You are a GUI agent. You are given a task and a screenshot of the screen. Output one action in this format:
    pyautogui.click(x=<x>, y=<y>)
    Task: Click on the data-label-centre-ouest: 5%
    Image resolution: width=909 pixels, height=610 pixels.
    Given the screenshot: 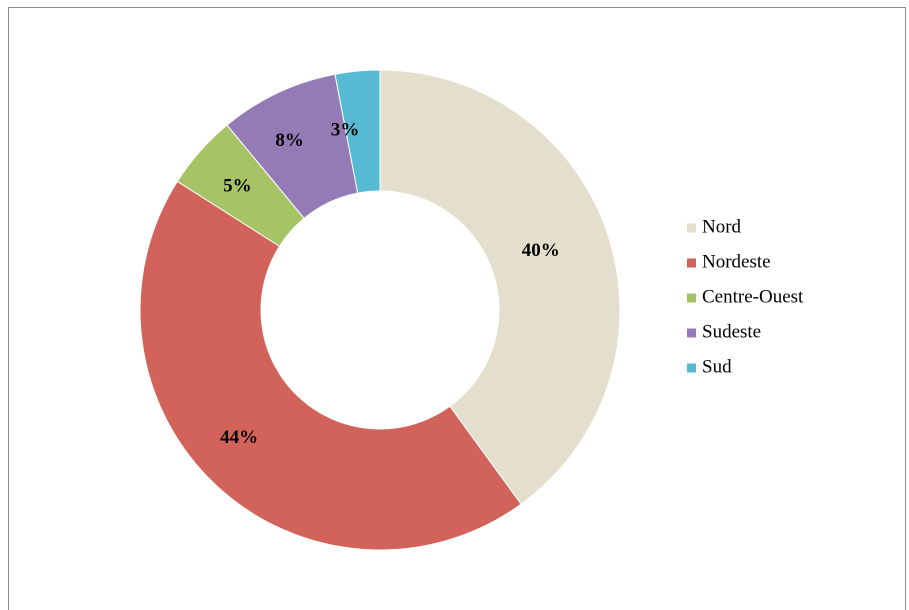 What is the action you would take?
    pyautogui.click(x=237, y=186)
    